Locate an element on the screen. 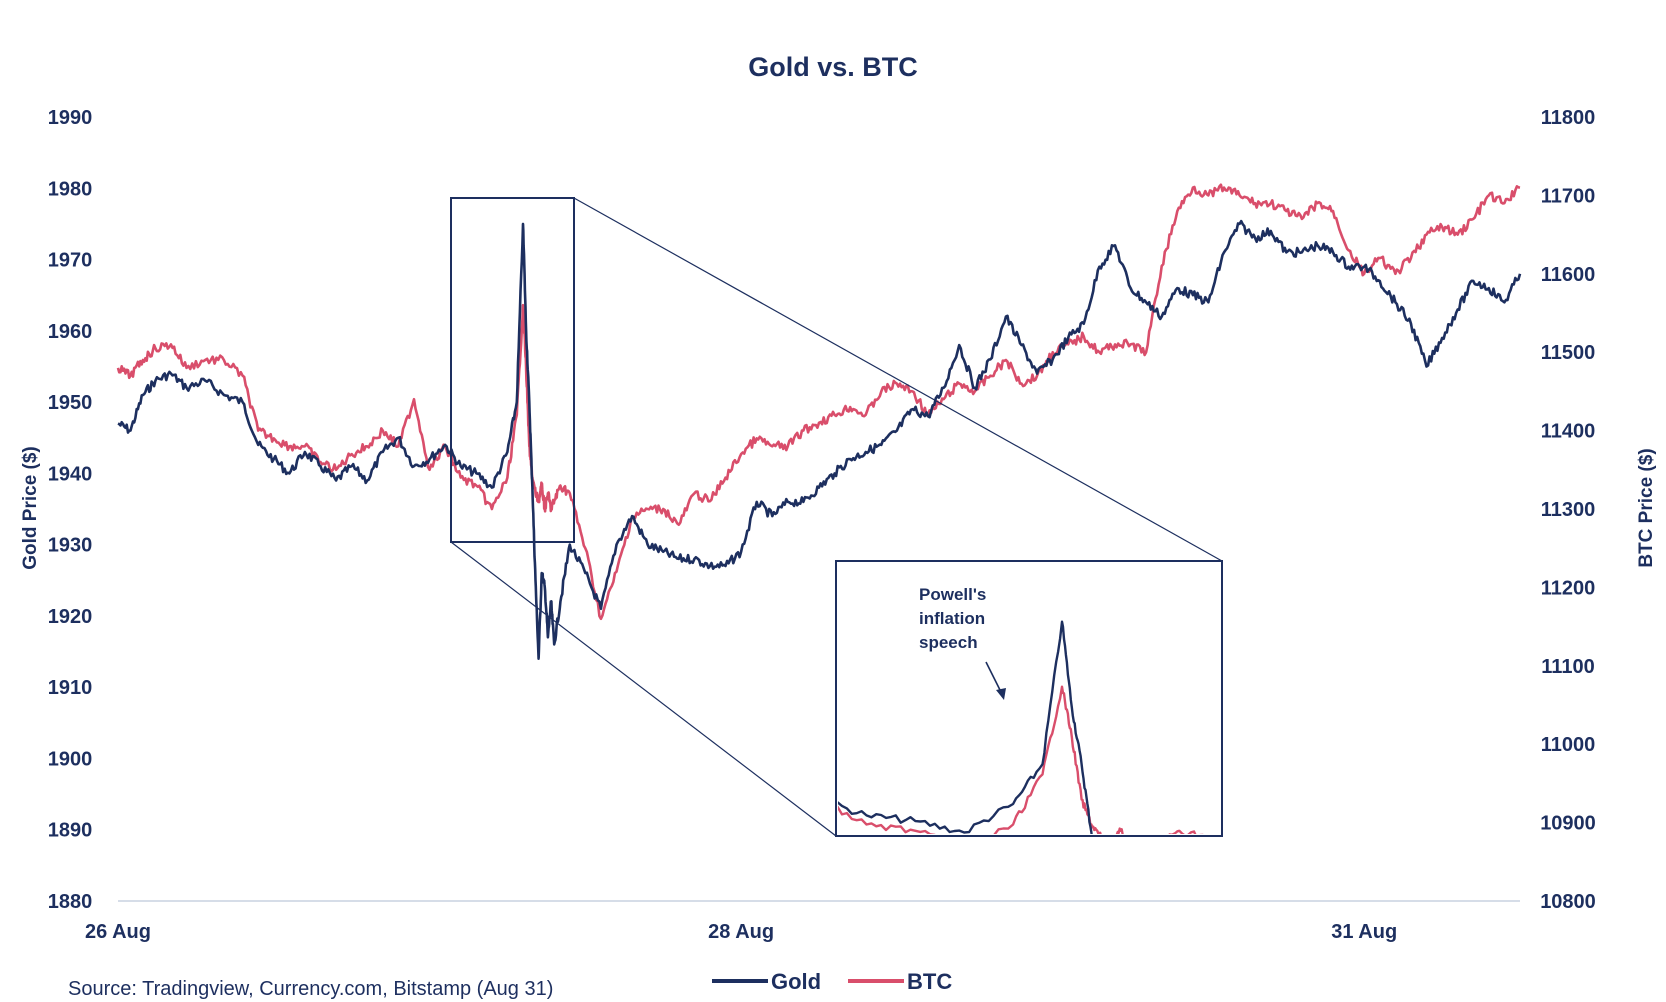 The height and width of the screenshot is (1002, 1666). y-left-tick-1920: 1920 is located at coordinates (70, 617).